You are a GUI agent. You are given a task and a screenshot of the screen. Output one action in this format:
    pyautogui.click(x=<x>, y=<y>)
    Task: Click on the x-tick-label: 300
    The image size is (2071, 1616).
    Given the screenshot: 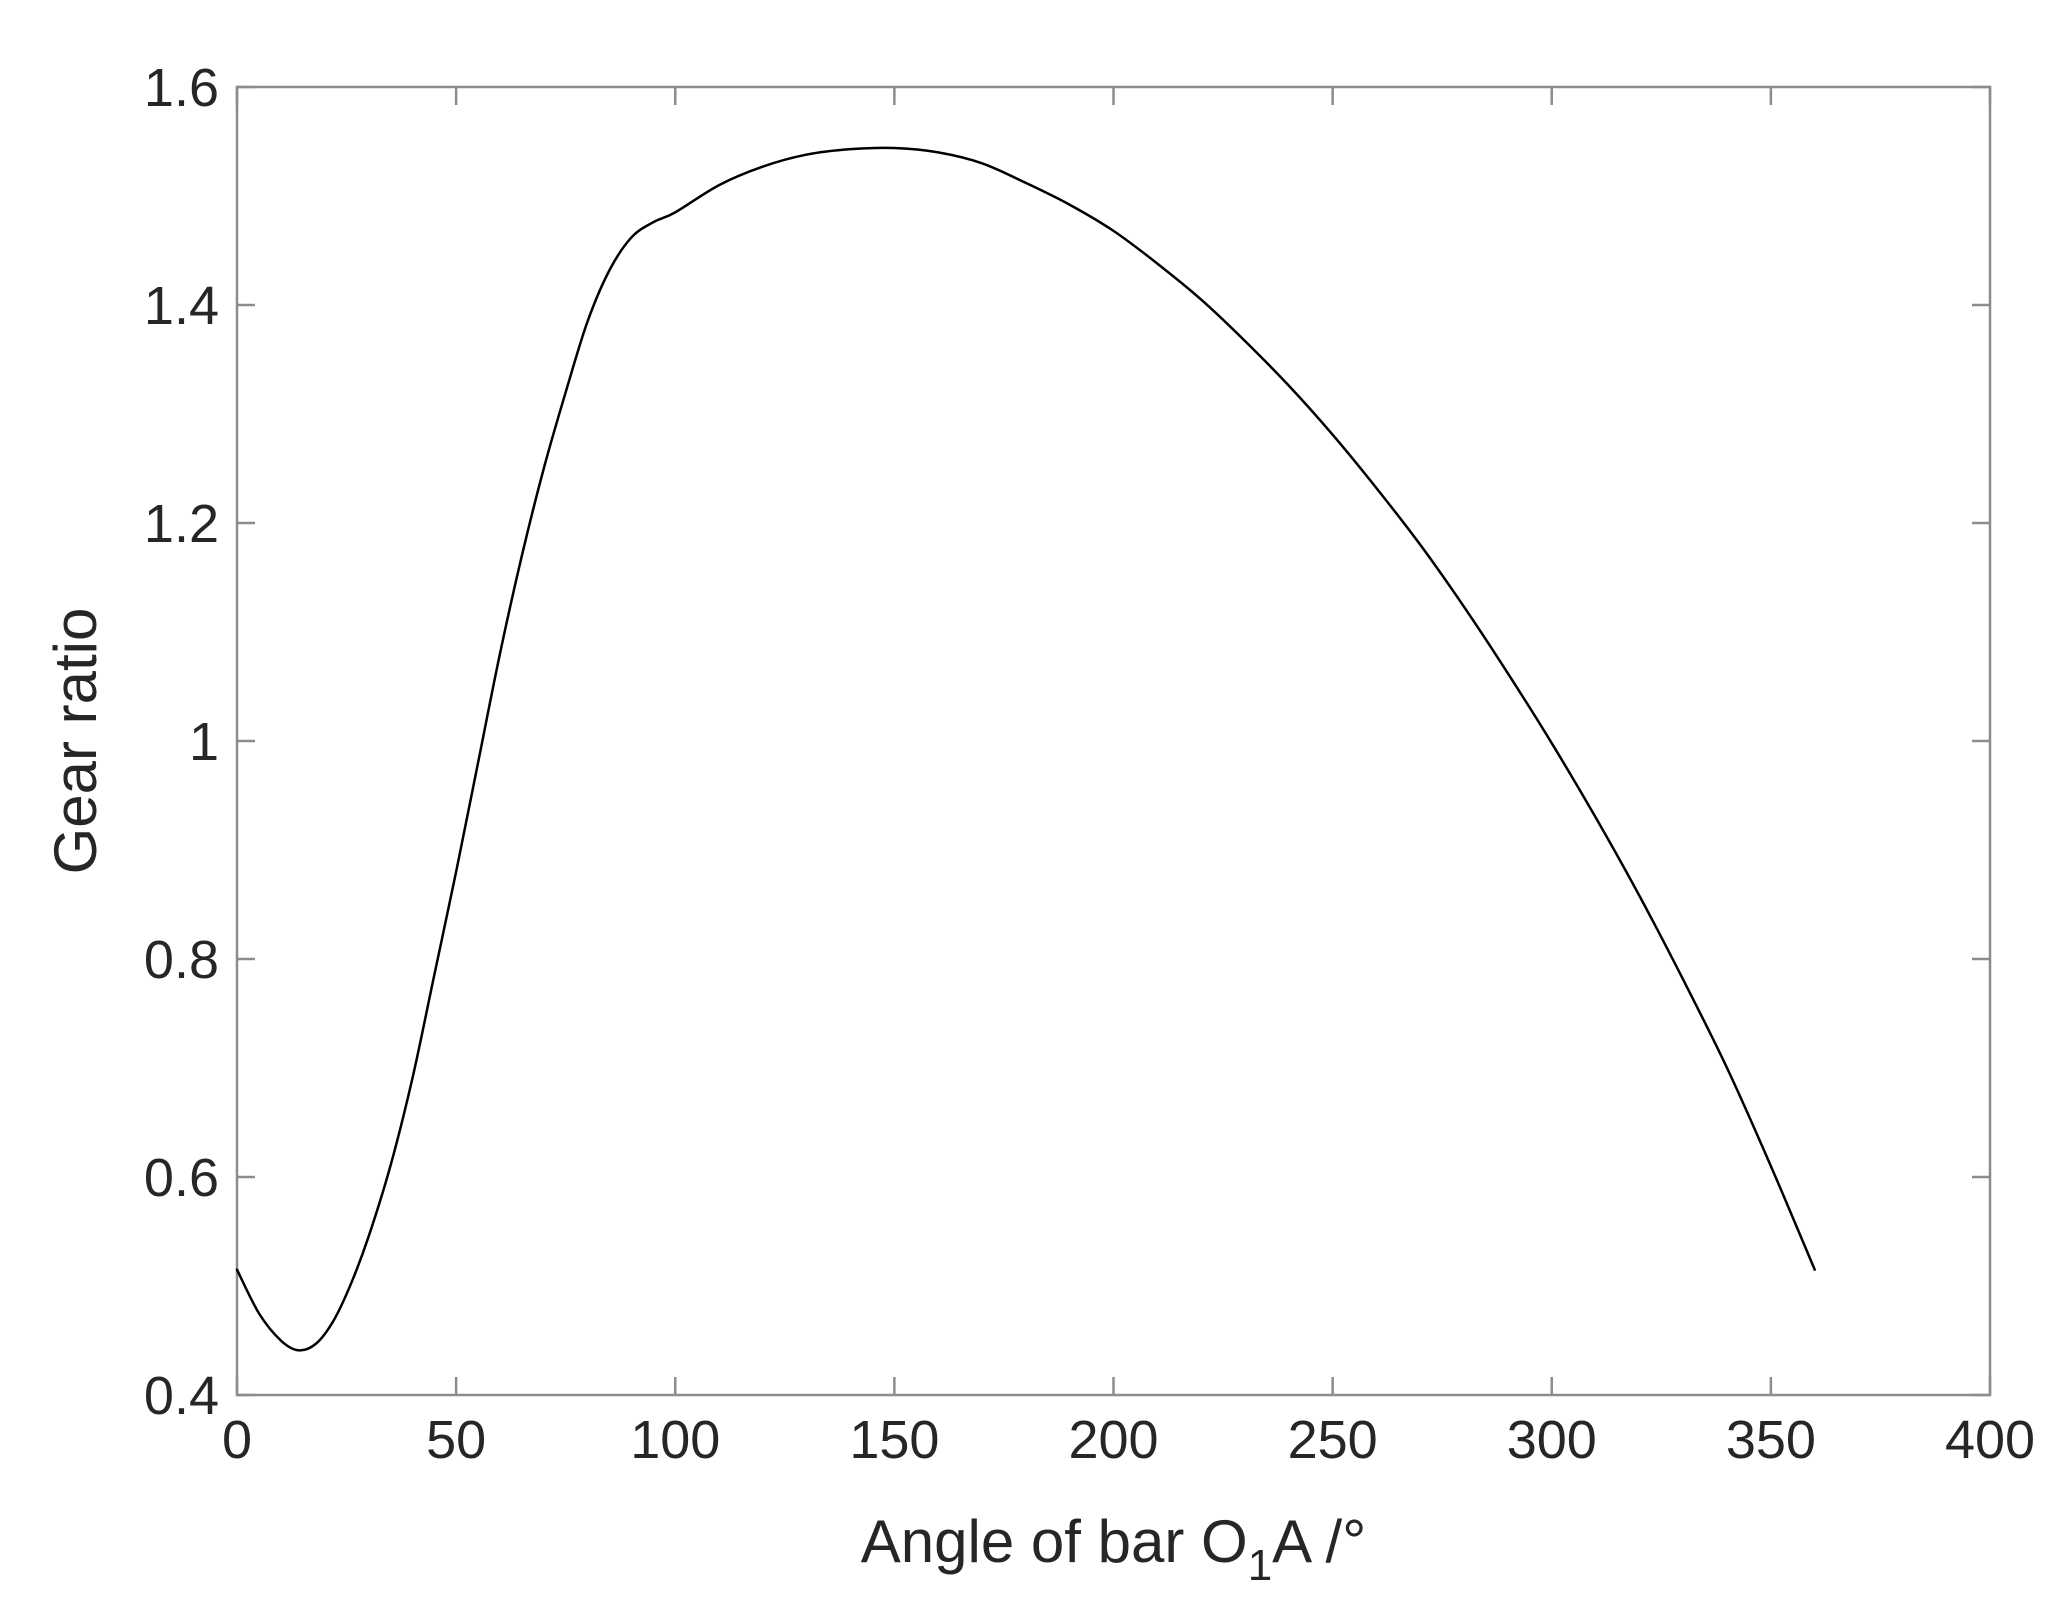 What is the action you would take?
    pyautogui.click(x=1552, y=1440)
    